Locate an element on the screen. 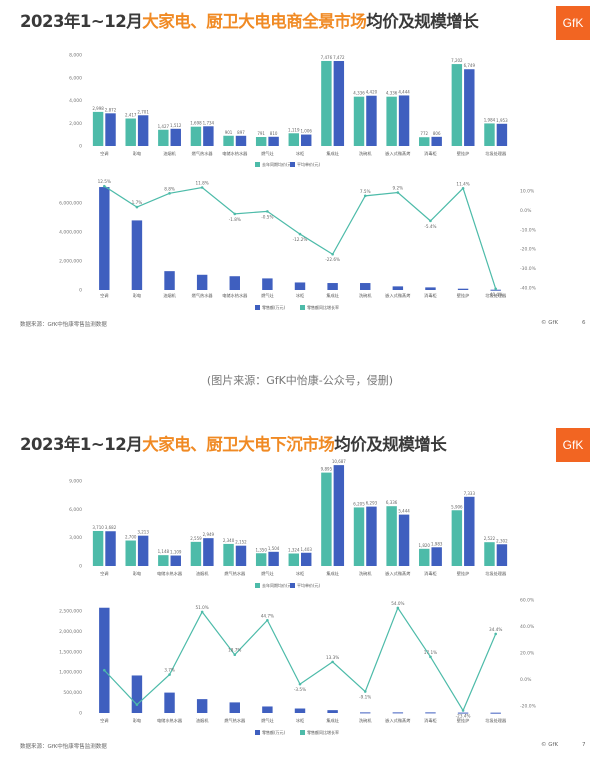  x-tick-label: 冰柜 is located at coordinates (300, 573).